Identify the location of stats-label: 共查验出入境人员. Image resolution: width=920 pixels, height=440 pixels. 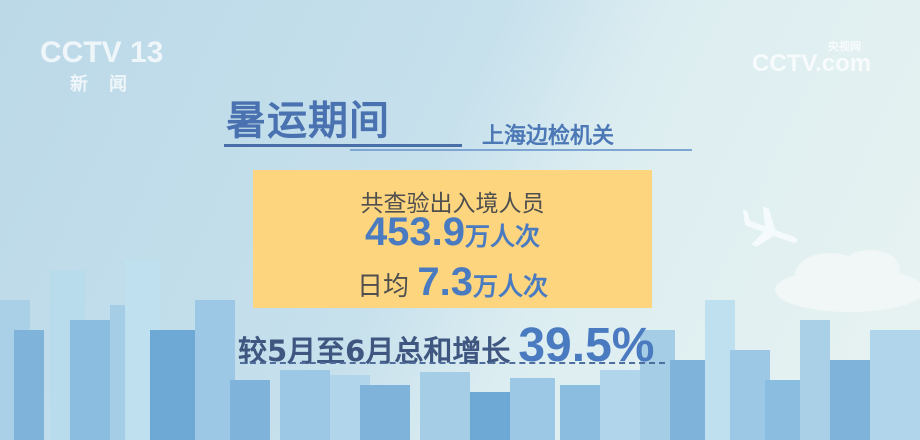
(452, 204).